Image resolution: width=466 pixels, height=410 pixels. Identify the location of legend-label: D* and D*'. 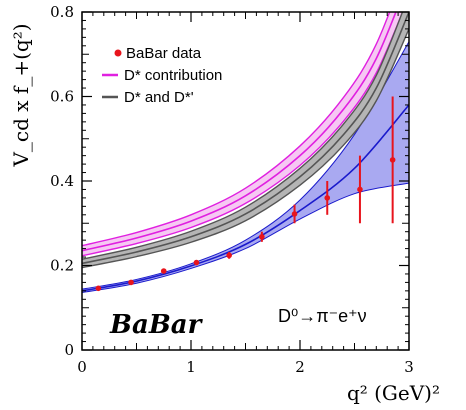
(159, 97).